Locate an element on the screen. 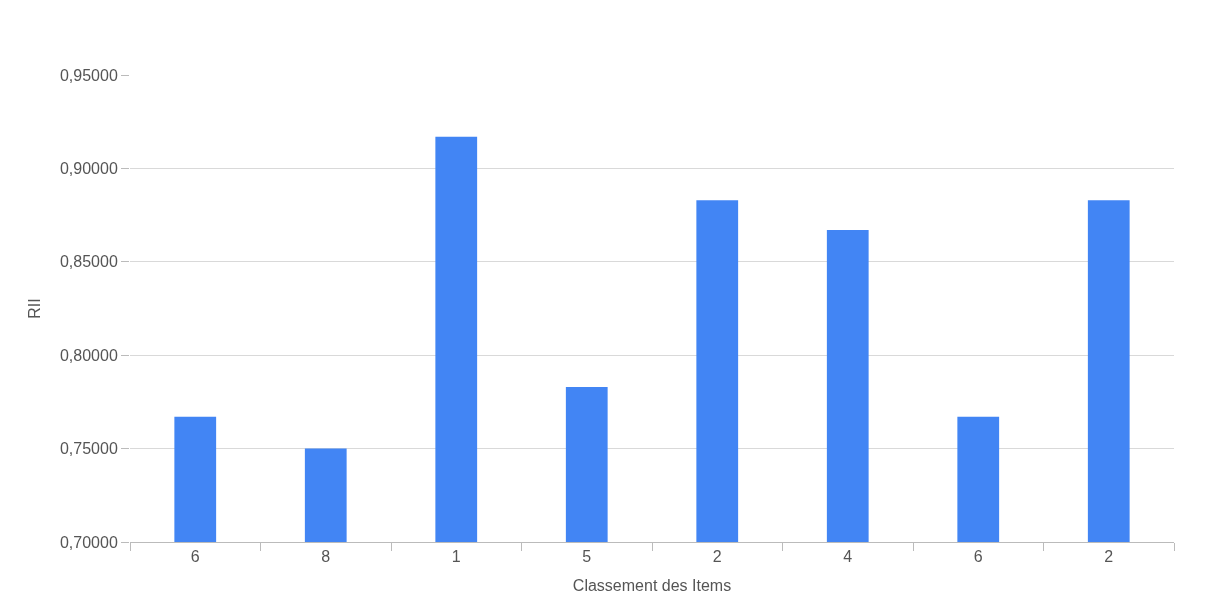  y-axis-title: RII is located at coordinates (34, 308).